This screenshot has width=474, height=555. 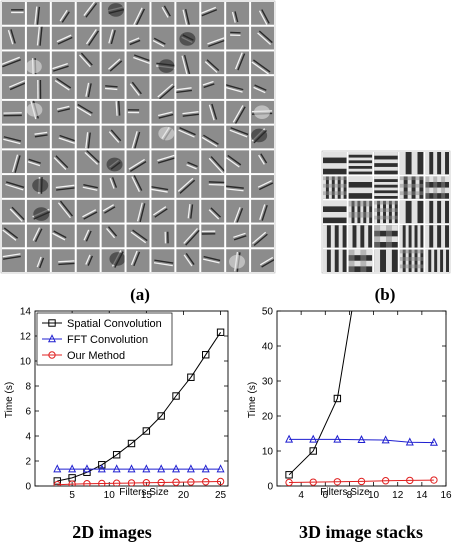 What do you see at coordinates (114, 324) in the screenshot?
I see `legend-entry: Spatial Convolution` at bounding box center [114, 324].